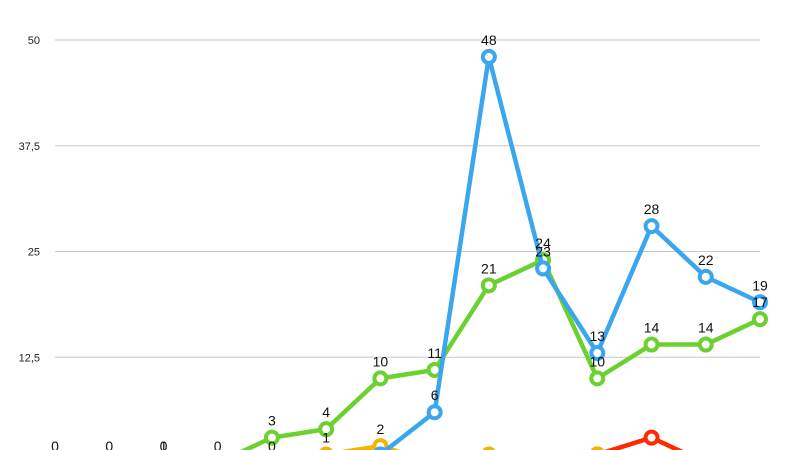  What do you see at coordinates (434, 353) in the screenshot?
I see `data-label: 11` at bounding box center [434, 353].